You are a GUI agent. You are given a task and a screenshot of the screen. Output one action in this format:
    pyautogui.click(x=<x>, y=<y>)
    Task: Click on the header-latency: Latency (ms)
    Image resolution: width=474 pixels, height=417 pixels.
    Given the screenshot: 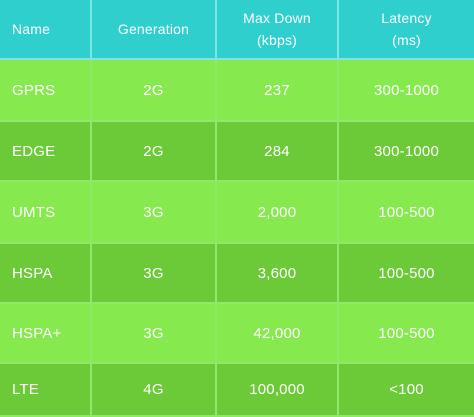 What is the action you would take?
    pyautogui.click(x=406, y=30)
    